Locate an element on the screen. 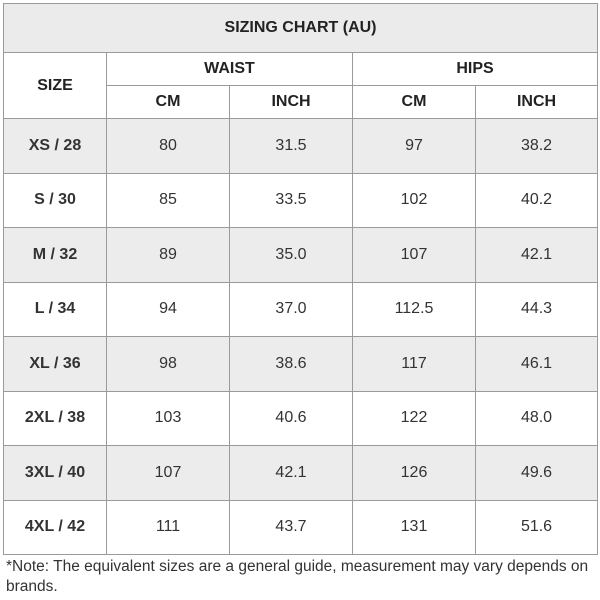 The image size is (600, 600). size-cell: 2XL / 38 is located at coordinates (55, 418).